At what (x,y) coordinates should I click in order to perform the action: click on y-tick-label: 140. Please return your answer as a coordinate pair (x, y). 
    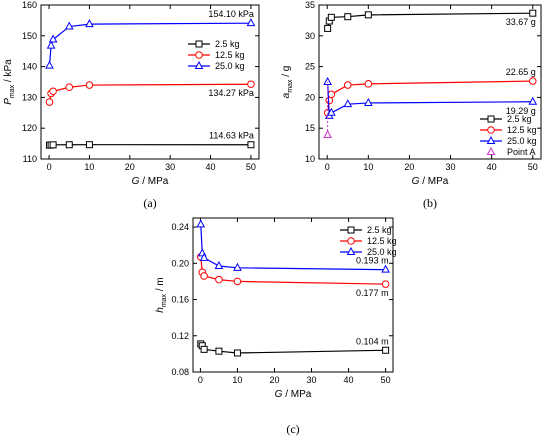
    Looking at the image, I should click on (29, 67).